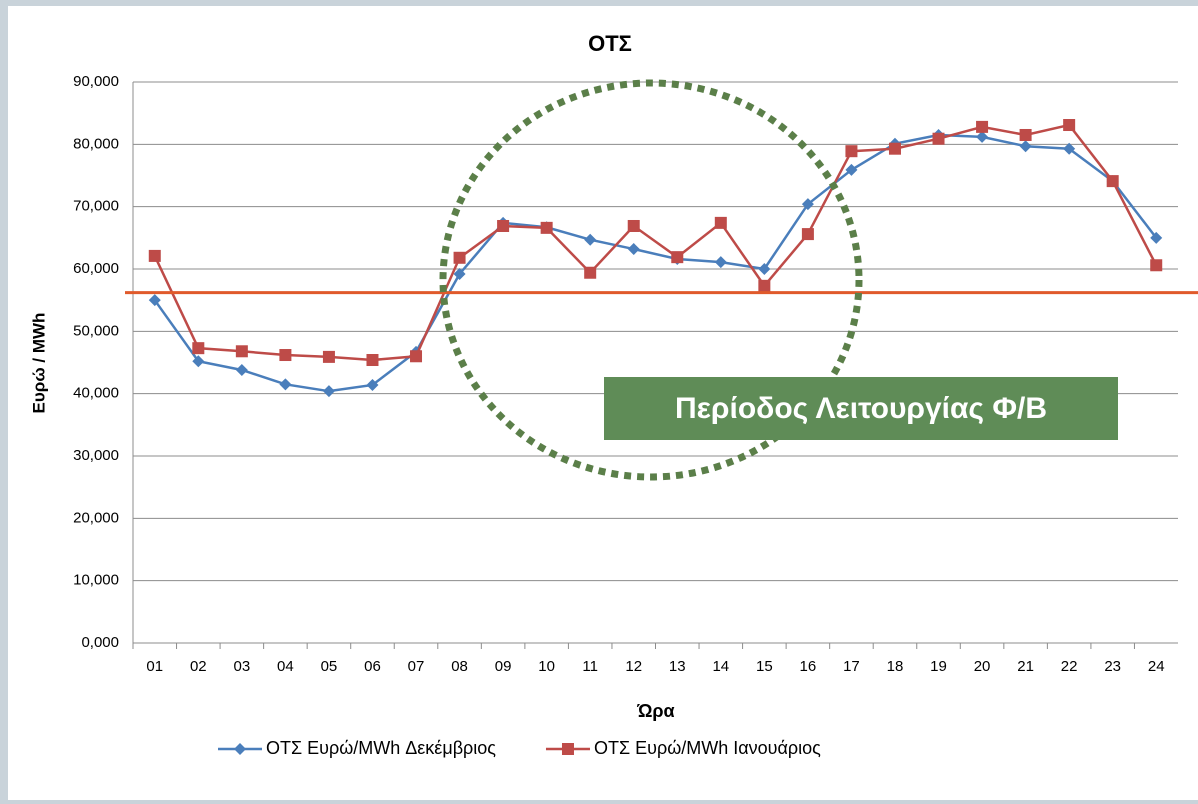 This screenshot has width=1198, height=804. Describe the element at coordinates (895, 666) in the screenshot. I see `x-tick-label: 18` at that location.